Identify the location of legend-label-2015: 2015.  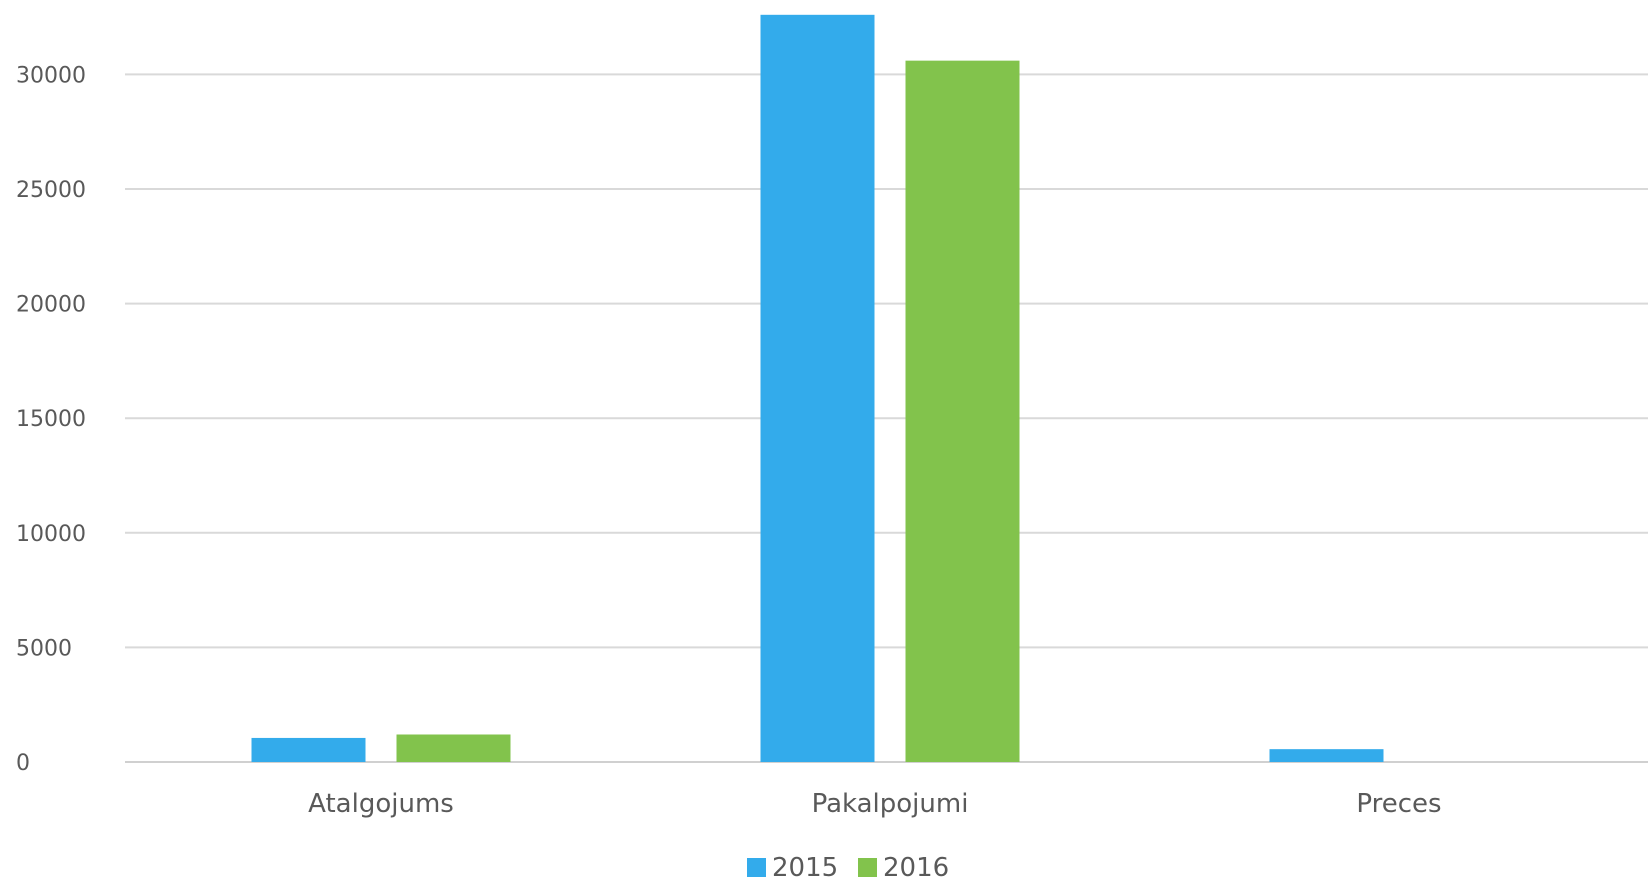
(805, 868).